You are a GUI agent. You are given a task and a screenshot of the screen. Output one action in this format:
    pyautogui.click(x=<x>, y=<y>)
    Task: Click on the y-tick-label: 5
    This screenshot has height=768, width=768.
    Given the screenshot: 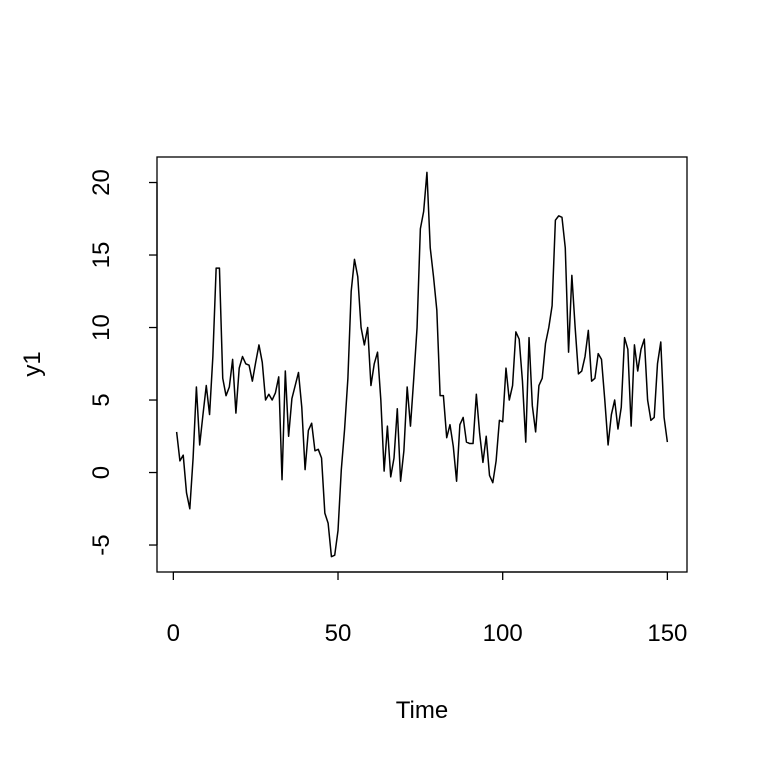 What is the action you would take?
    pyautogui.click(x=101, y=399)
    